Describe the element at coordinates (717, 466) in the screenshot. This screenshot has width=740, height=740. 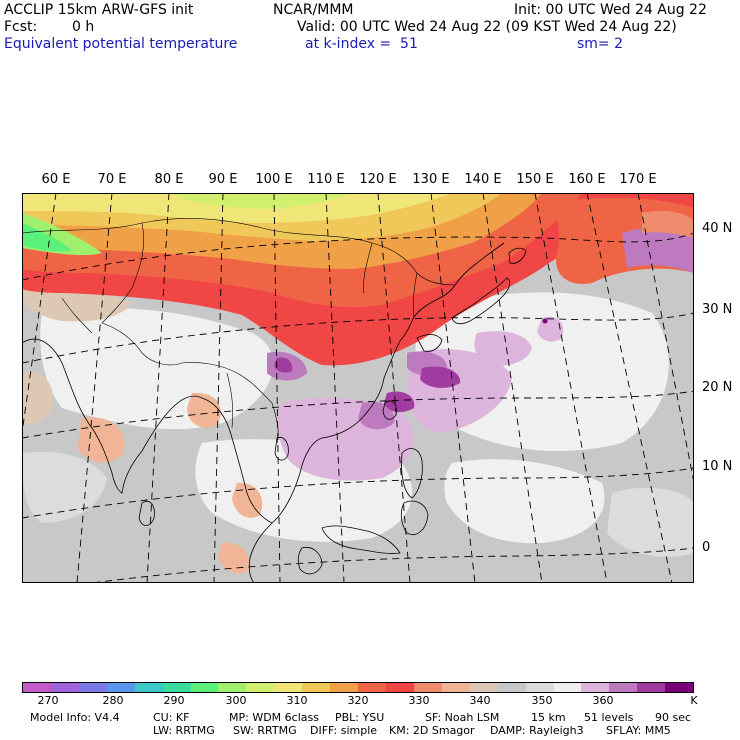
I see `lat-label-10n: 10 N` at that location.